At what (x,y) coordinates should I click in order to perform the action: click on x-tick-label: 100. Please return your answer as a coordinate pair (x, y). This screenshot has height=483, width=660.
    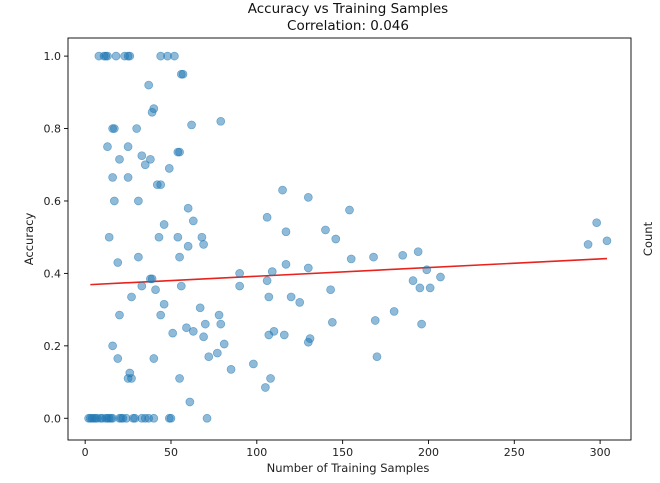
    Looking at the image, I should click on (256, 452).